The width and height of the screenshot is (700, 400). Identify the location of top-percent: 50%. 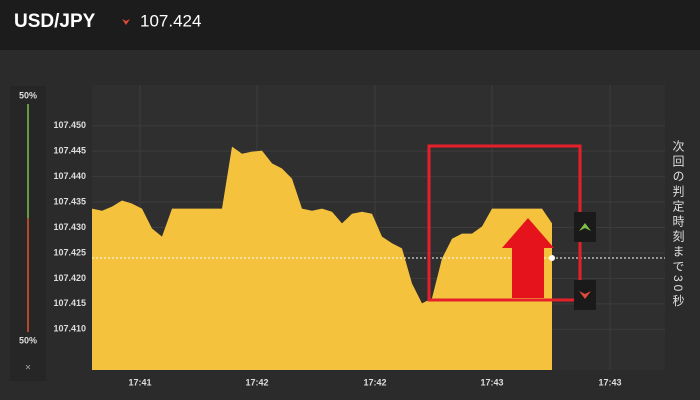
(28, 95).